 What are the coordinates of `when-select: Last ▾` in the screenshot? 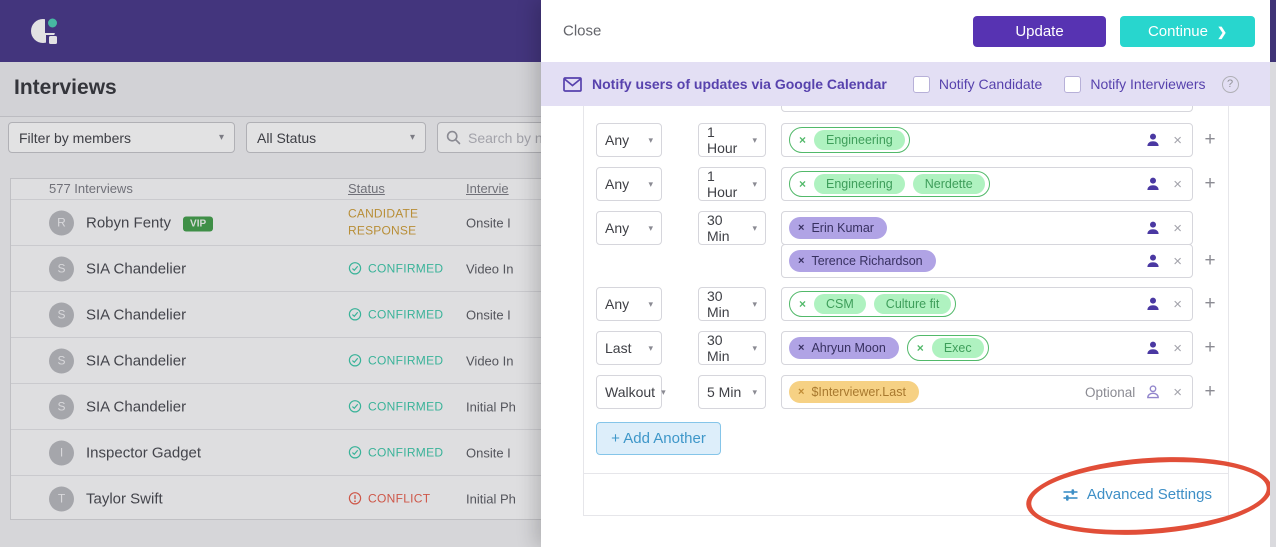 It's located at (629, 348).